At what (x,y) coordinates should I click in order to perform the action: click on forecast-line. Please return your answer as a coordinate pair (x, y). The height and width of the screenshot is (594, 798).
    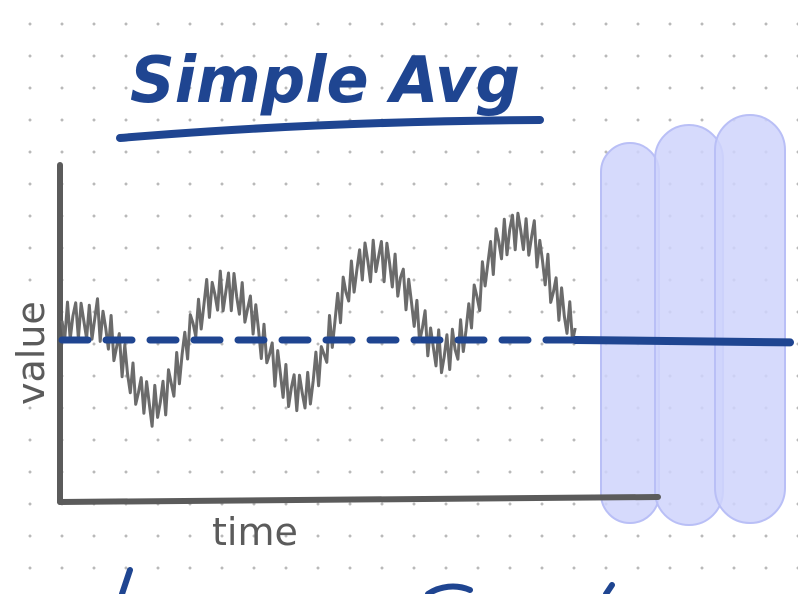
    Looking at the image, I should click on (682, 341).